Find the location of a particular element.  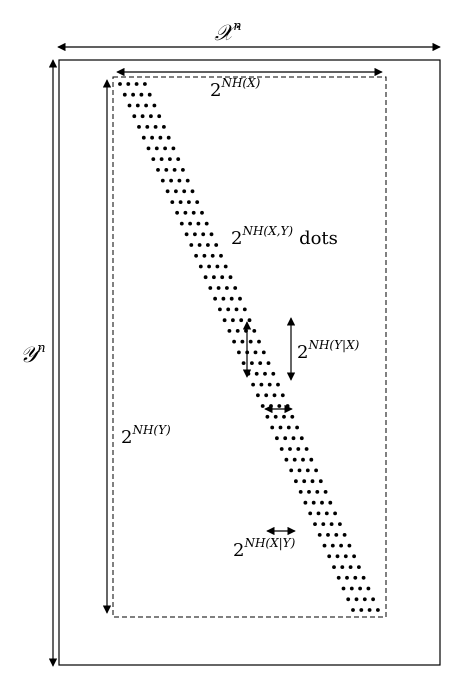

hy-label: 2NH(Y) is located at coordinates (146, 435).